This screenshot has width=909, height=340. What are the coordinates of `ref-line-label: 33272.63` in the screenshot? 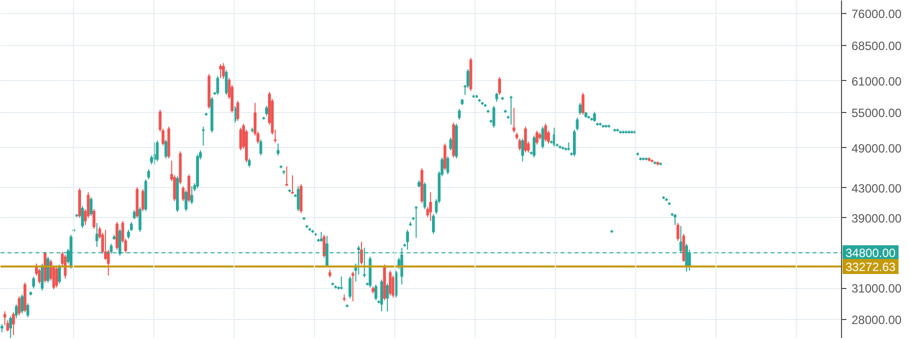 It's located at (871, 267).